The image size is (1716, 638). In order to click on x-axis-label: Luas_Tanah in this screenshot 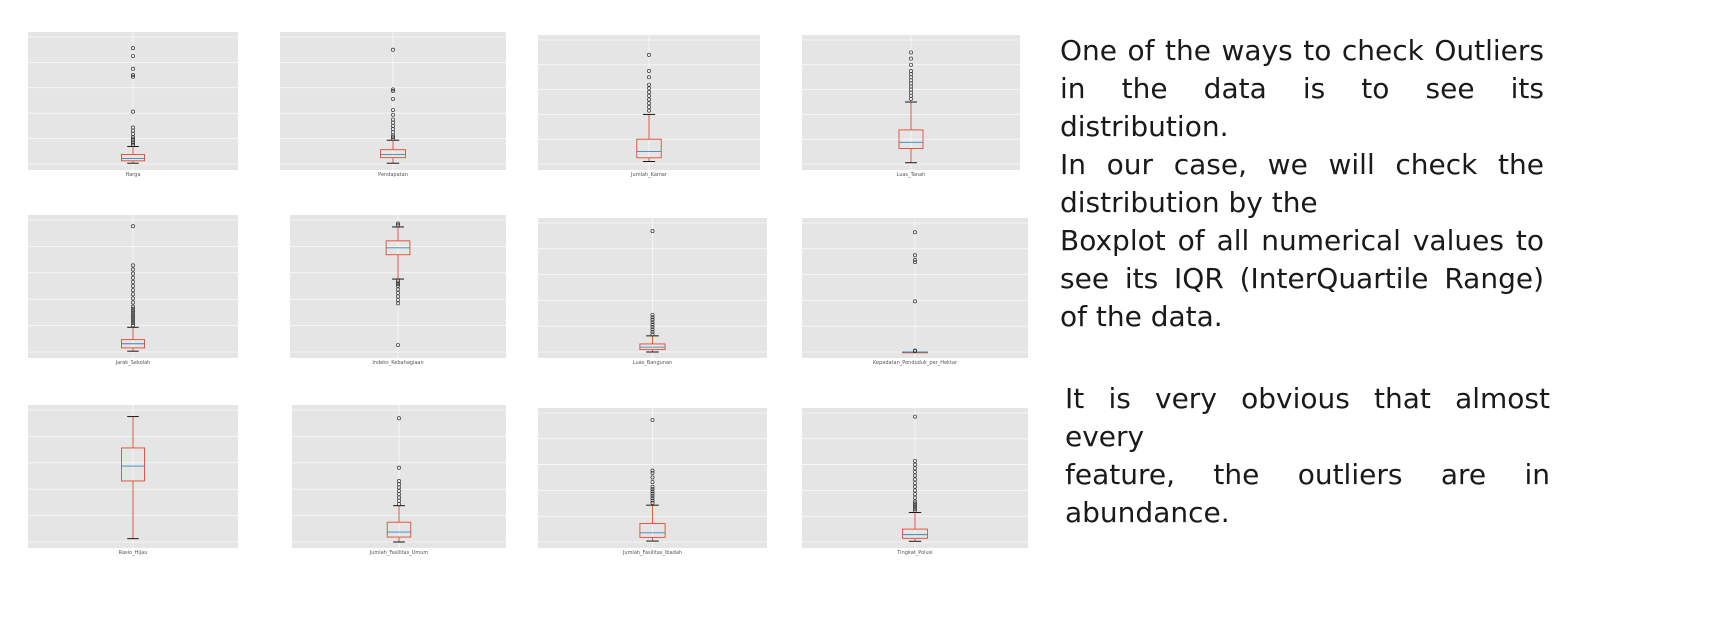, I will do `click(911, 175)`.